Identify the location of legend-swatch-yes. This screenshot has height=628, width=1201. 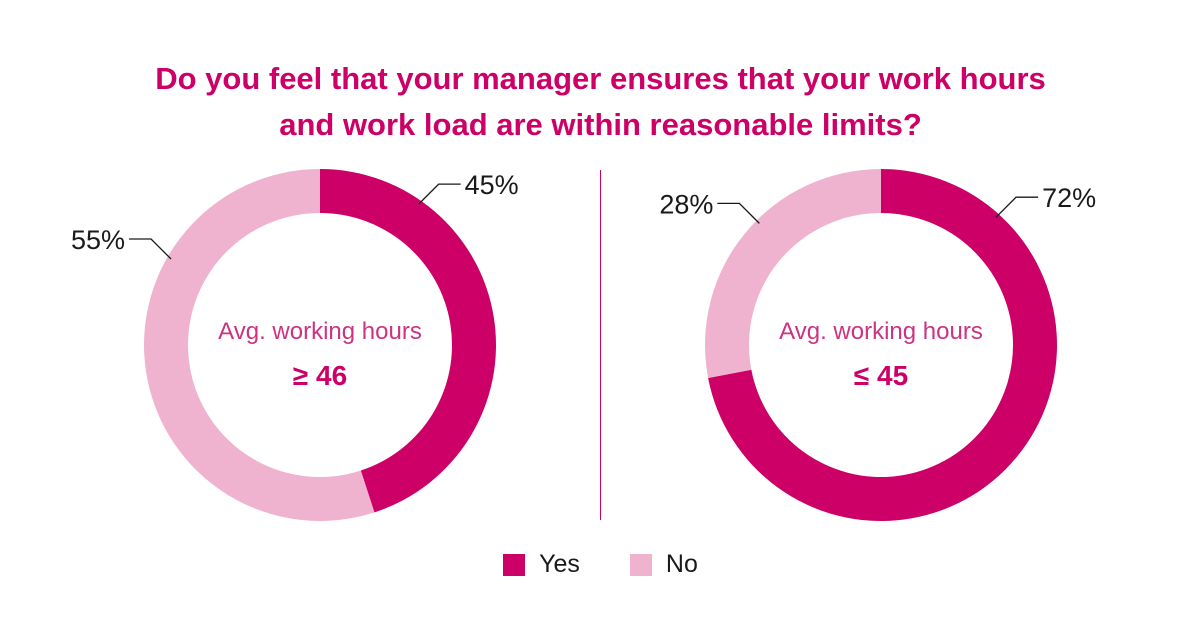
(514, 564).